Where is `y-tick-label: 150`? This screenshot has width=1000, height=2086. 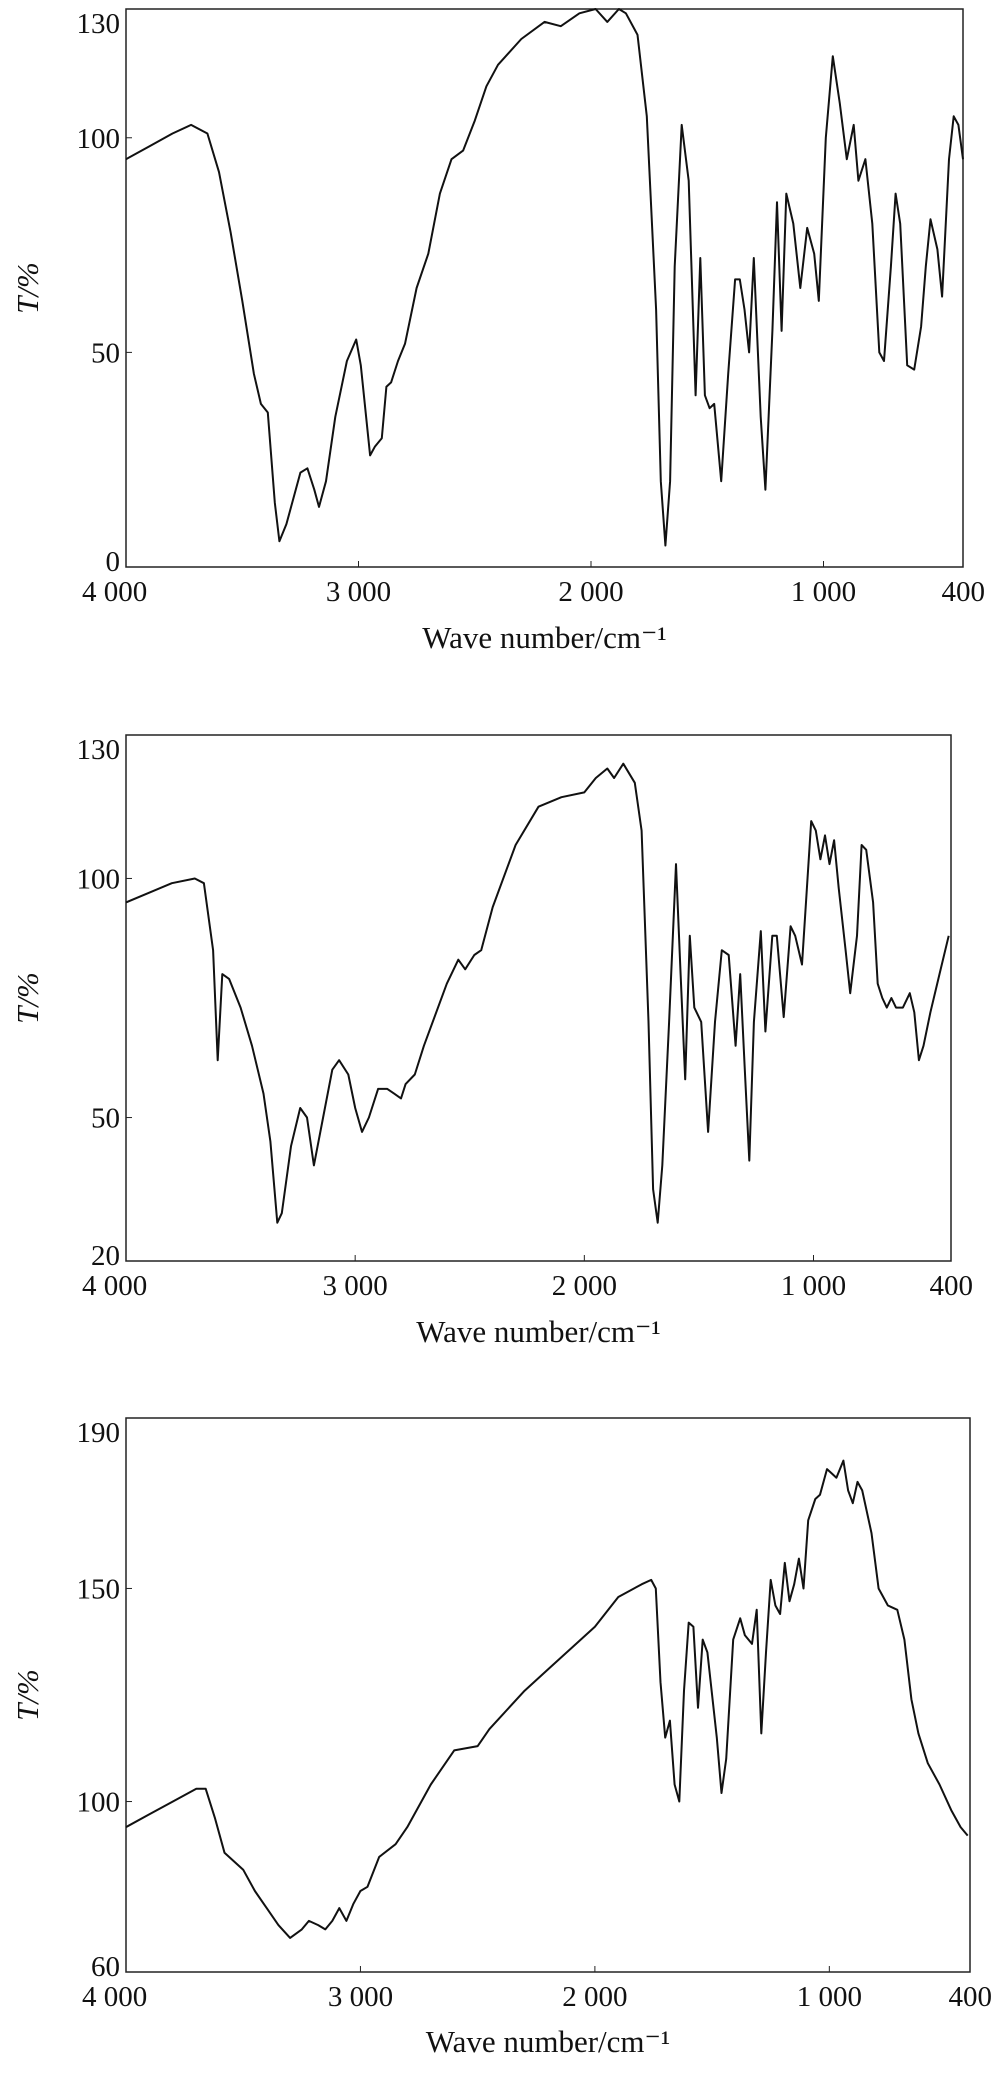 y-tick-label: 150 is located at coordinates (99, 1589).